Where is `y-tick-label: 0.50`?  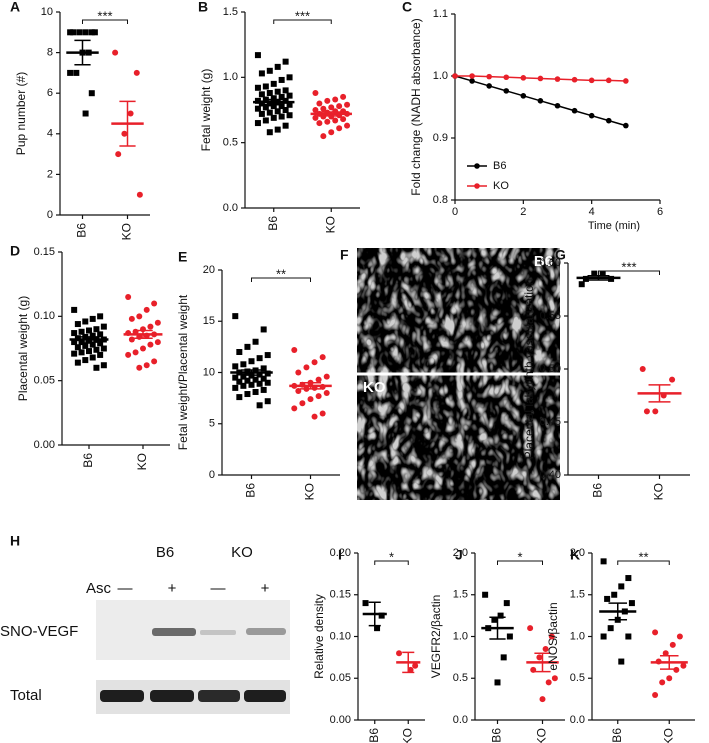
y-tick-label: 0.50 is located at coordinates (550, 369).